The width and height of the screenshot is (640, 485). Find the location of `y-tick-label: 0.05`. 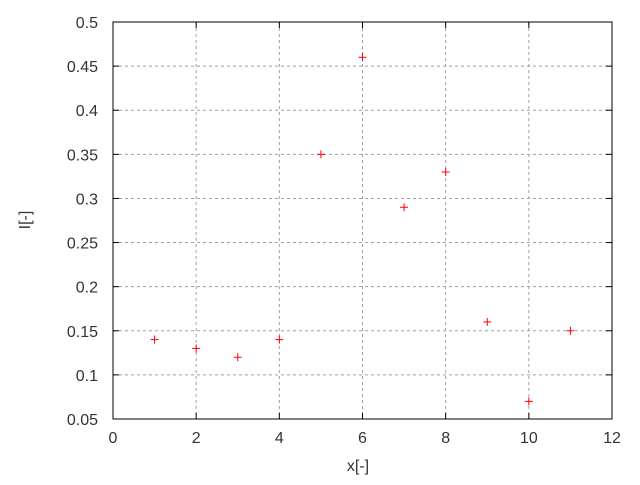

y-tick-label: 0.05 is located at coordinates (82, 420).